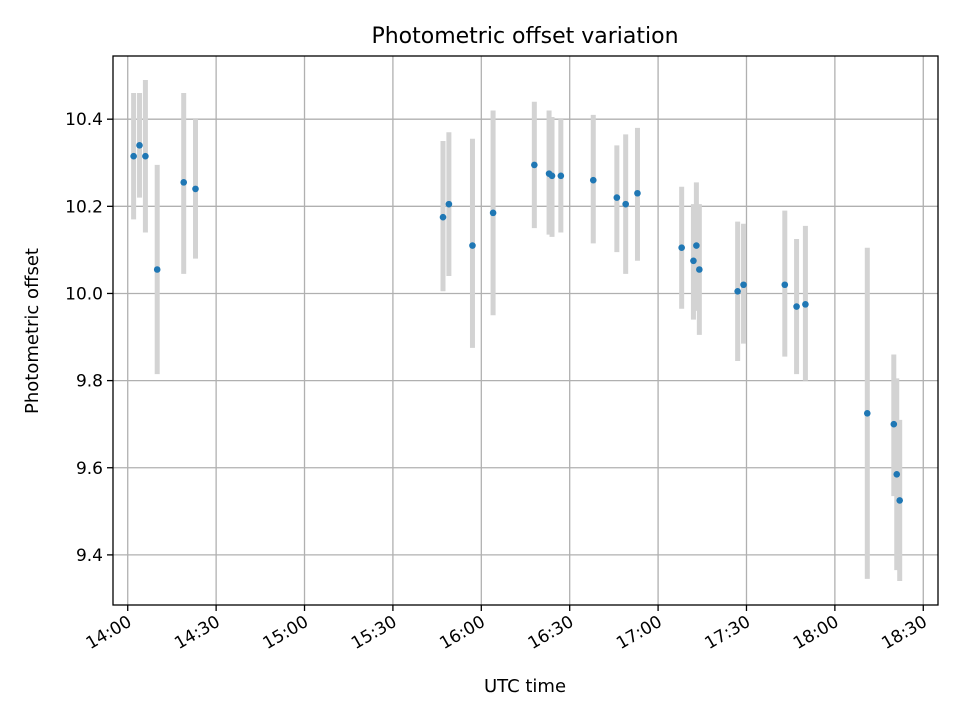  What do you see at coordinates (84, 207) in the screenshot?
I see `y-tick-label: 10.2` at bounding box center [84, 207].